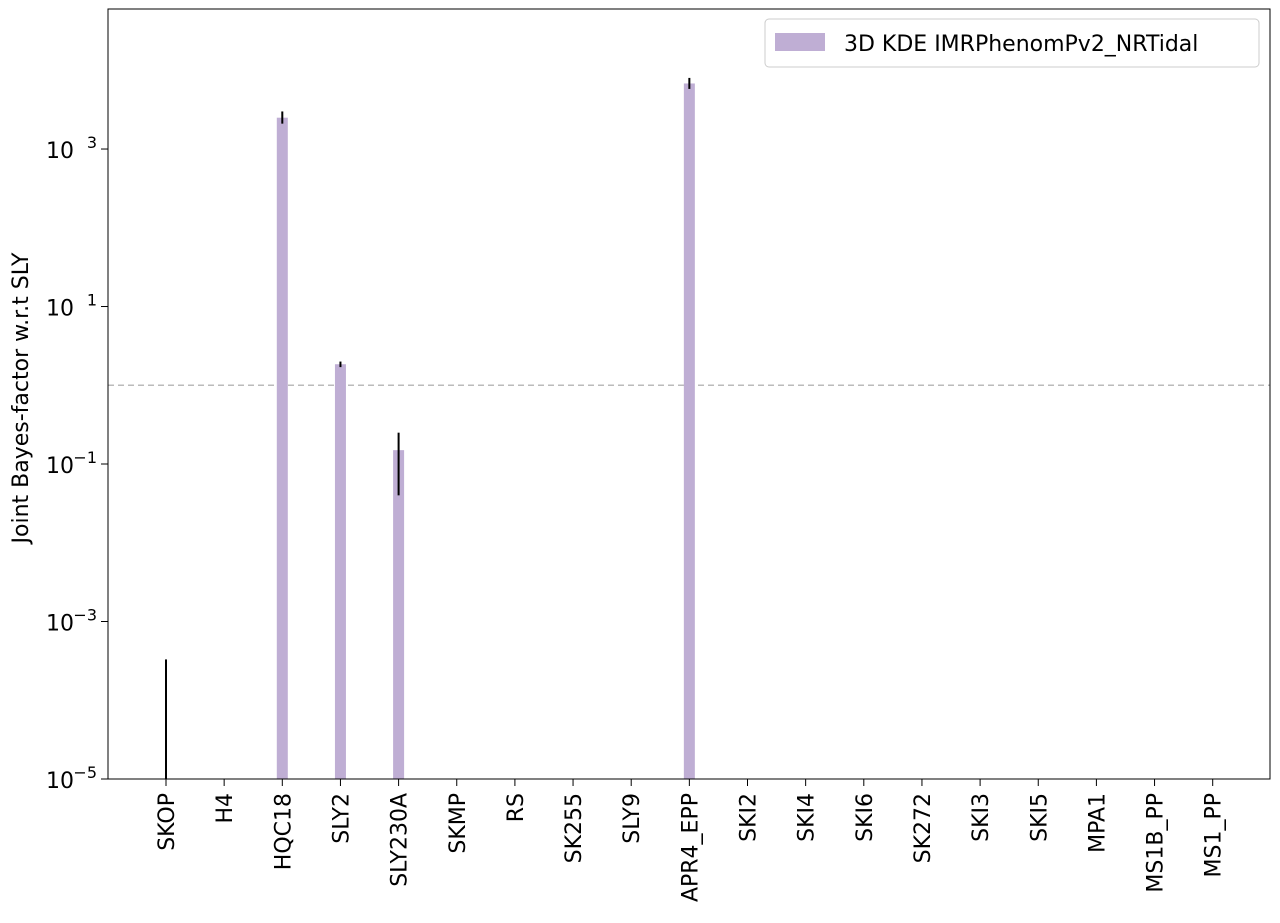  What do you see at coordinates (923, 828) in the screenshot?
I see `x-tick-label-SK272: SK272` at bounding box center [923, 828].